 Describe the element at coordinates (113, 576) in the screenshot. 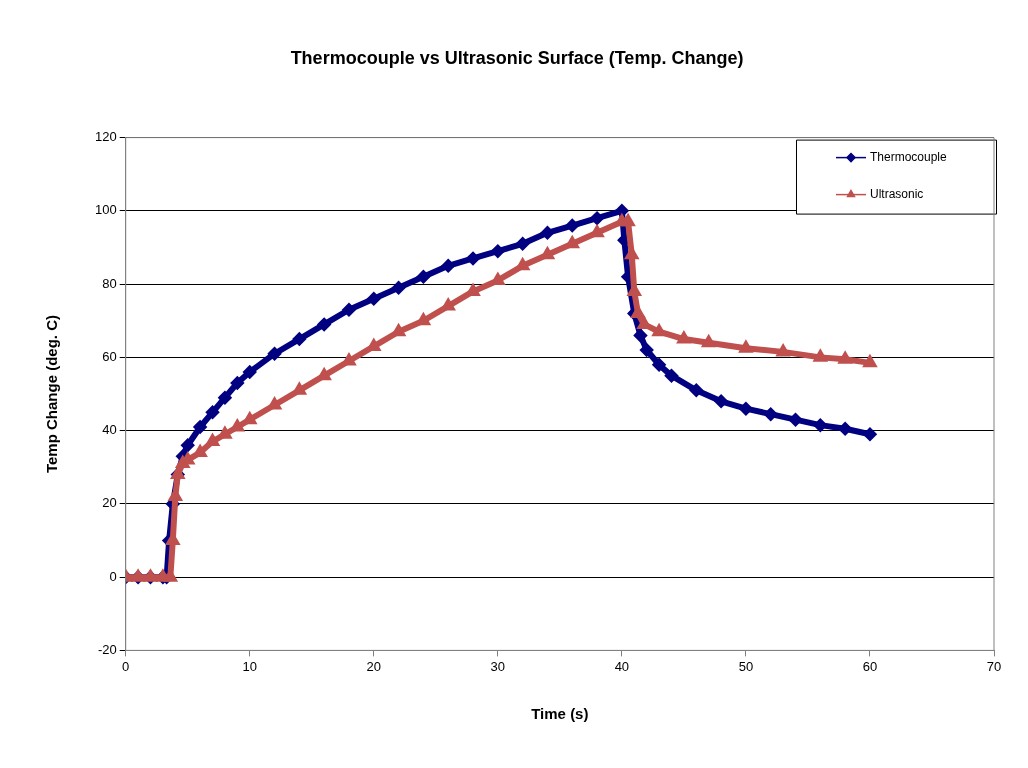

I see `y-tick-label: 0` at that location.